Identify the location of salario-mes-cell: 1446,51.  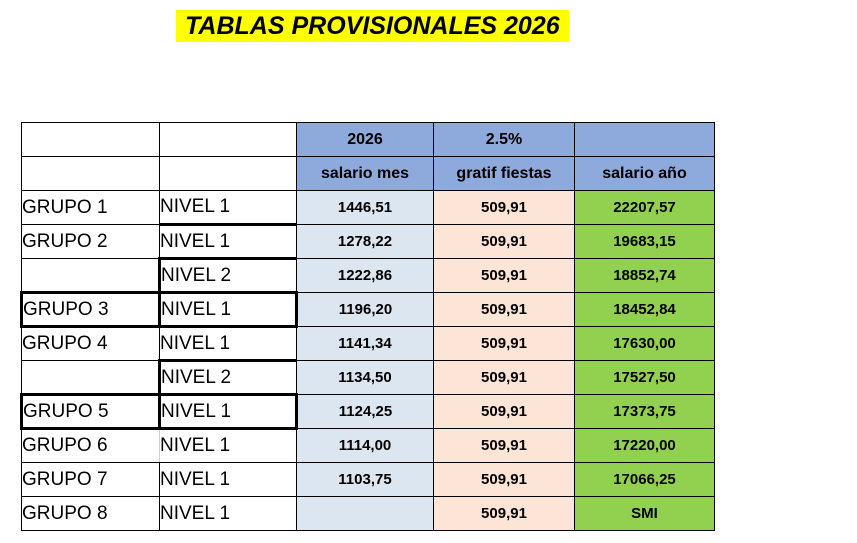
(365, 207).